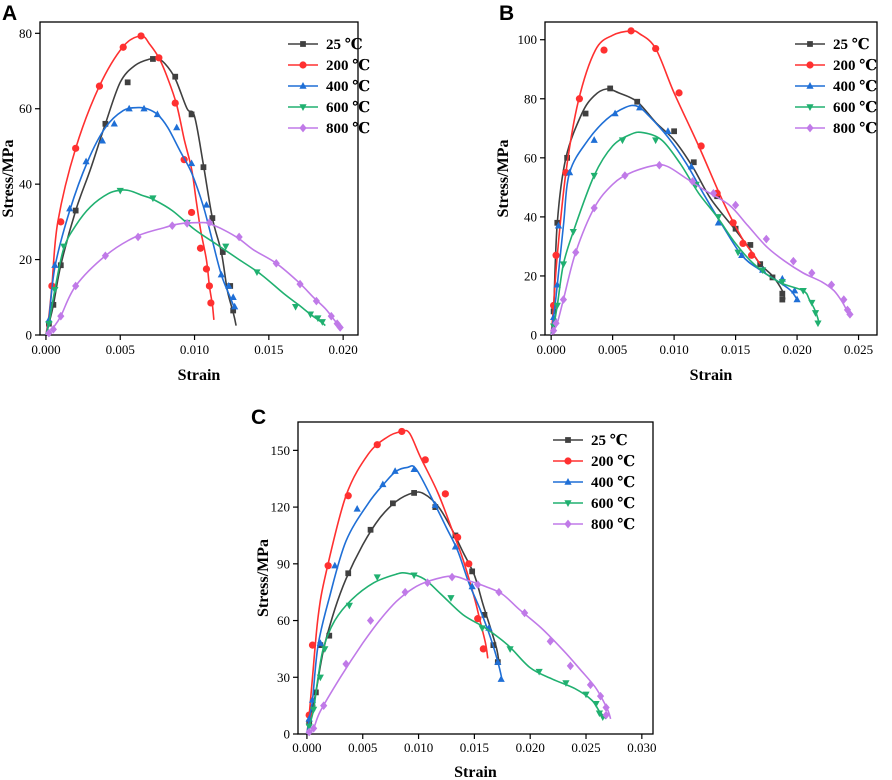 This screenshot has height=780, width=892. Describe the element at coordinates (281, 507) in the screenshot. I see `y-tick-label: 120` at that location.